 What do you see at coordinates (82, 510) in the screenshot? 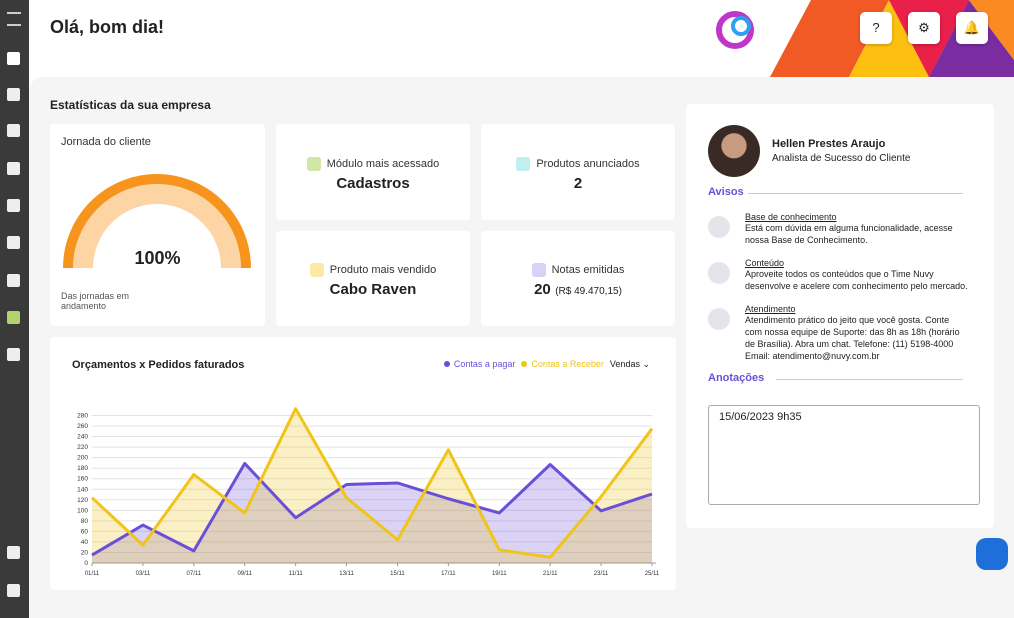
I see `y-tick-label: 100` at bounding box center [82, 510].